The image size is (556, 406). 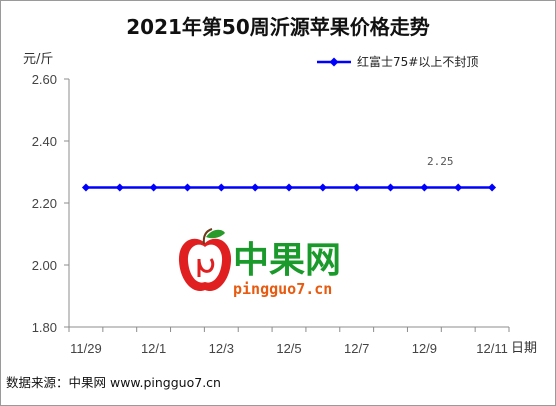 I want to click on x-tick-label: 12/3, so click(x=221, y=348).